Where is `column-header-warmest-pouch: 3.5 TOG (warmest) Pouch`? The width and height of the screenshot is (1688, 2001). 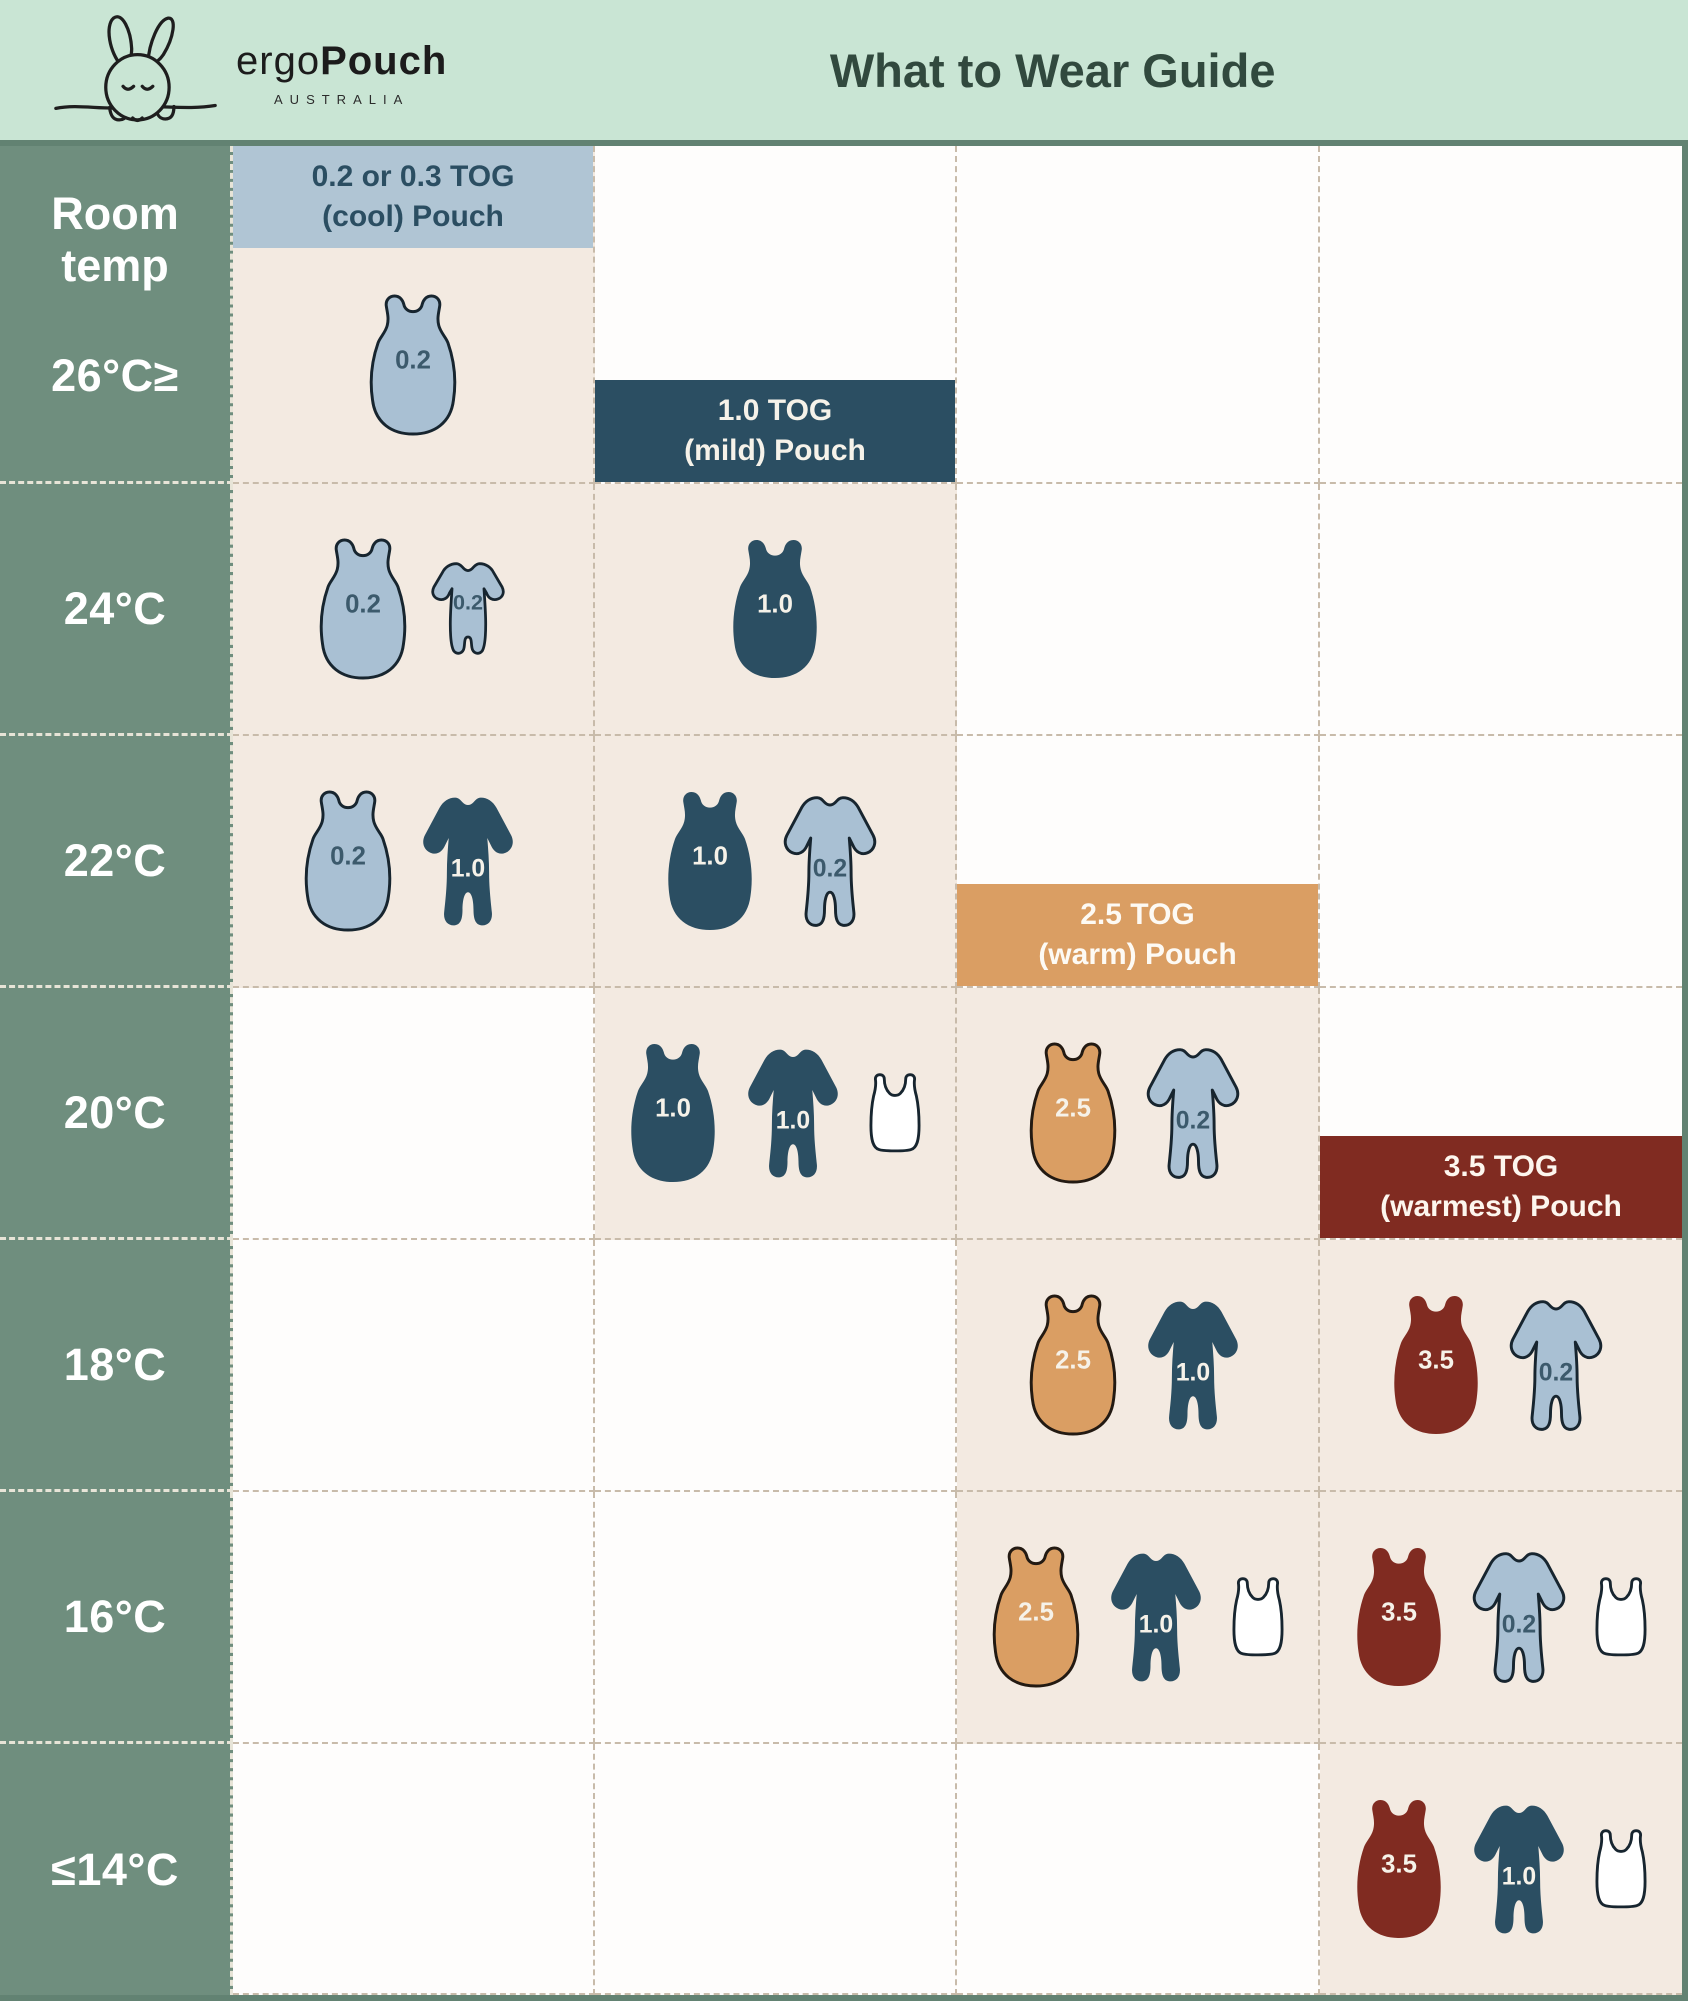
column-header-warmest-pouch: 3.5 TOG (warmest) Pouch is located at coordinates (1501, 1187).